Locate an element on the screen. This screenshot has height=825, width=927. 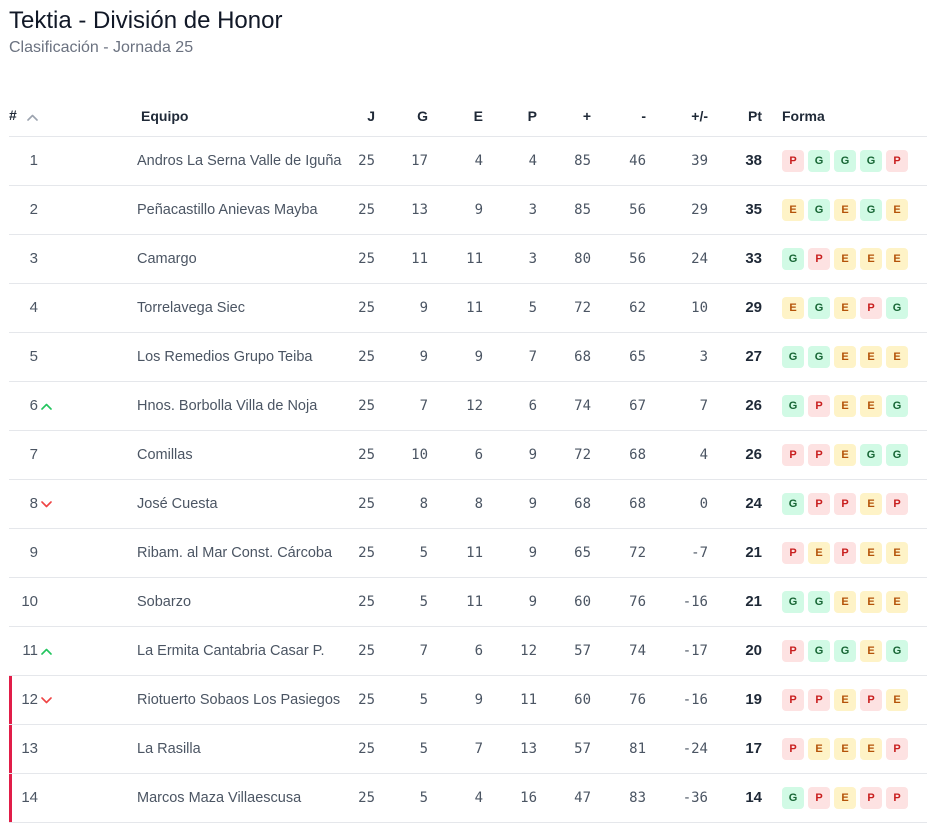
table-row: 7 Comillas 25 10 6 9 72 68 4 26 P P E G G is located at coordinates (468, 455).